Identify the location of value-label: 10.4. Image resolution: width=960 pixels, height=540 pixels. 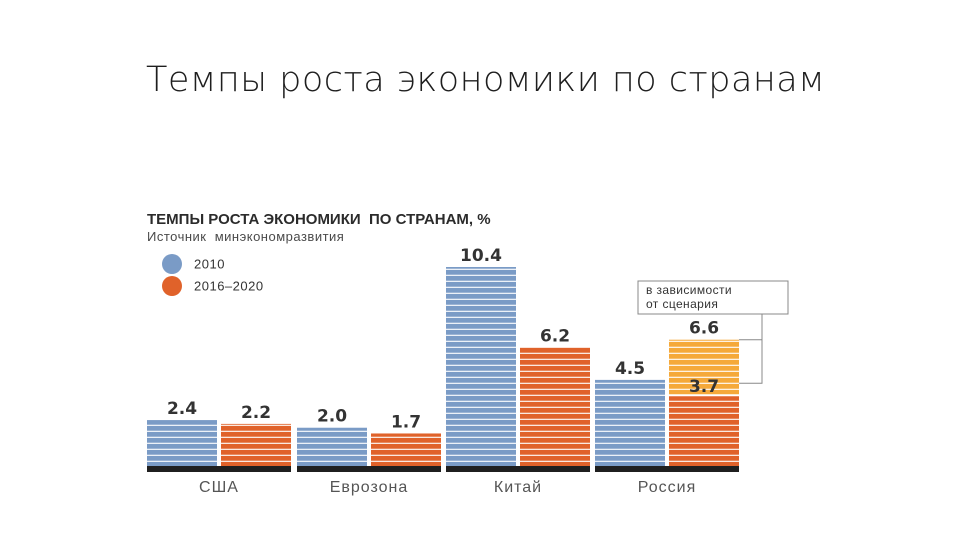
(481, 256).